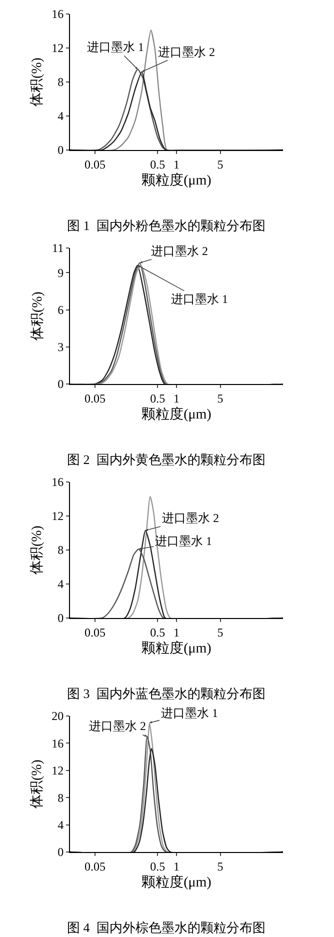 The height and width of the screenshot is (937, 334). I want to click on y-tick-label: 20, so click(58, 716).